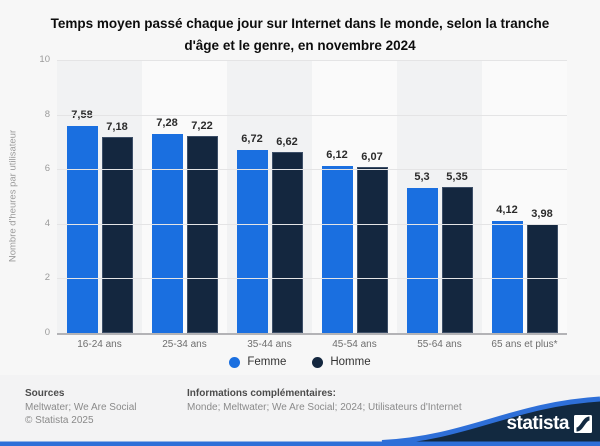 This screenshot has height=446, width=600. What do you see at coordinates (202, 125) in the screenshot?
I see `bar-value-label: 7,22` at bounding box center [202, 125].